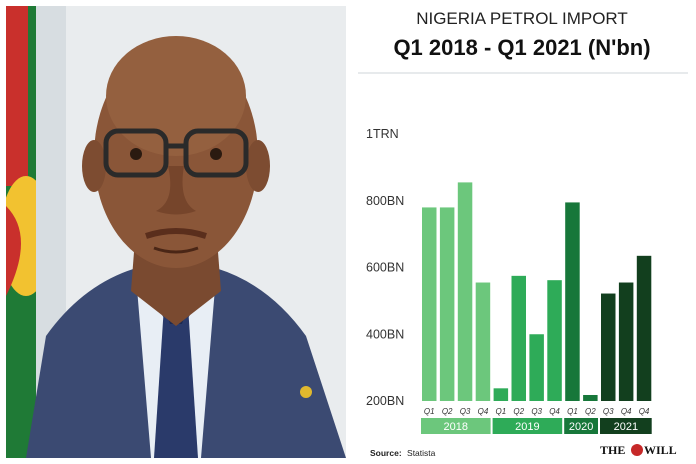  I want to click on publisher-logo: THE WILL, so click(638, 450).